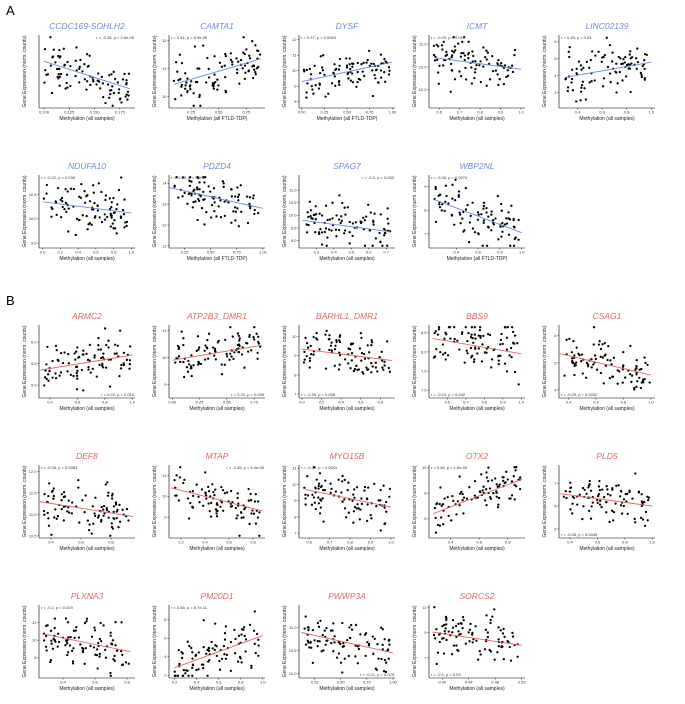 This screenshot has width=685, height=704. I want to click on y-tick-label: 12.0, so click(33, 471).